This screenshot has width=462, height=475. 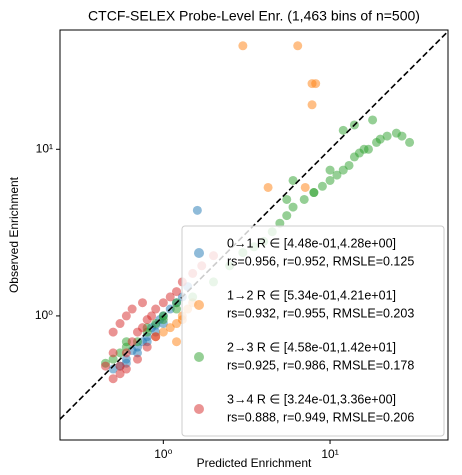 I want to click on legend-label: 0→1 R ∈ [4.48e-01,4.28e+00], so click(x=311, y=243).